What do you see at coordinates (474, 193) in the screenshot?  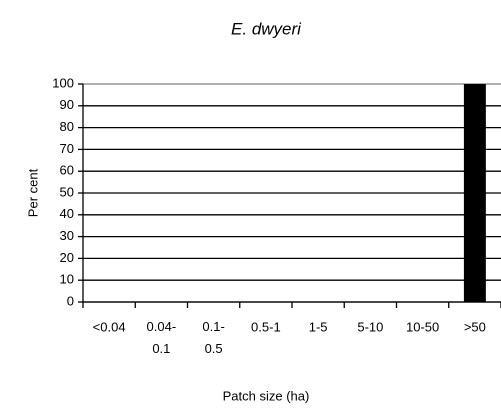 I see `bar` at bounding box center [474, 193].